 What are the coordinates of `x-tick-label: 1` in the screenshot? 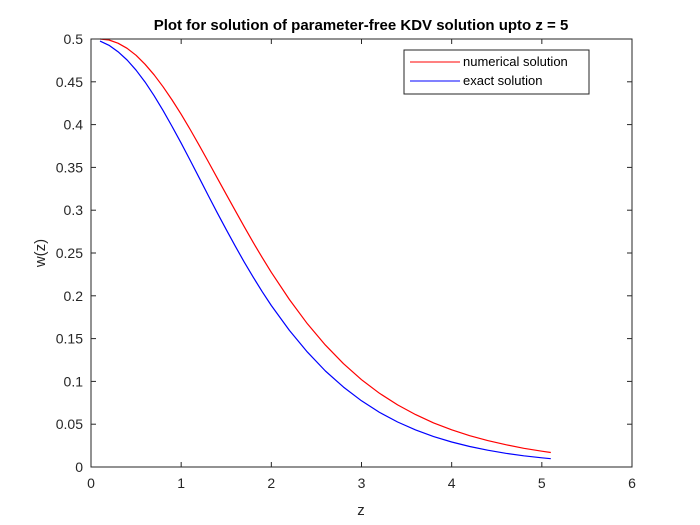 It's located at (181, 483).